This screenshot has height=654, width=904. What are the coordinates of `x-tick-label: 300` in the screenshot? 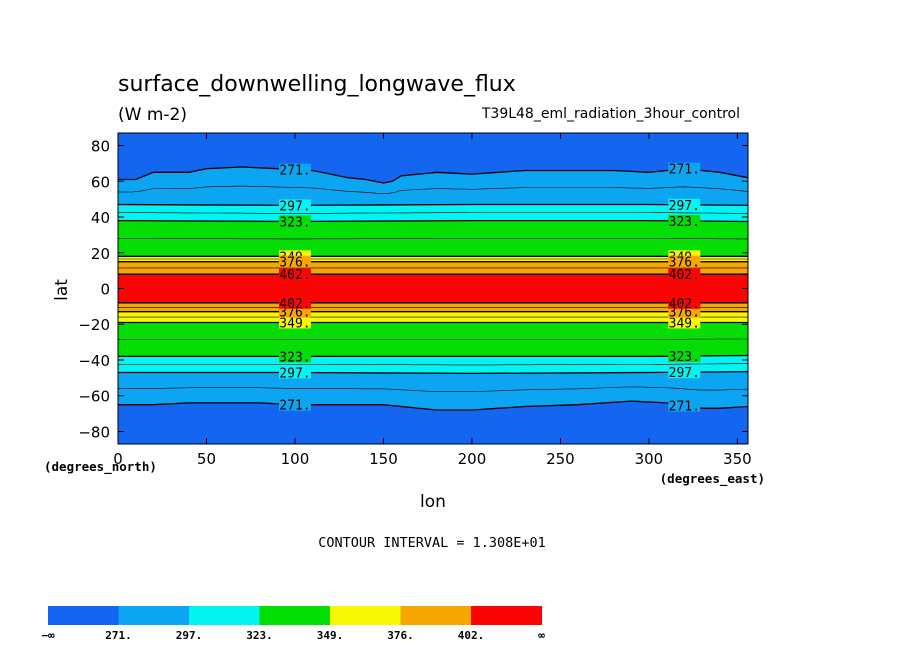 It's located at (649, 459).